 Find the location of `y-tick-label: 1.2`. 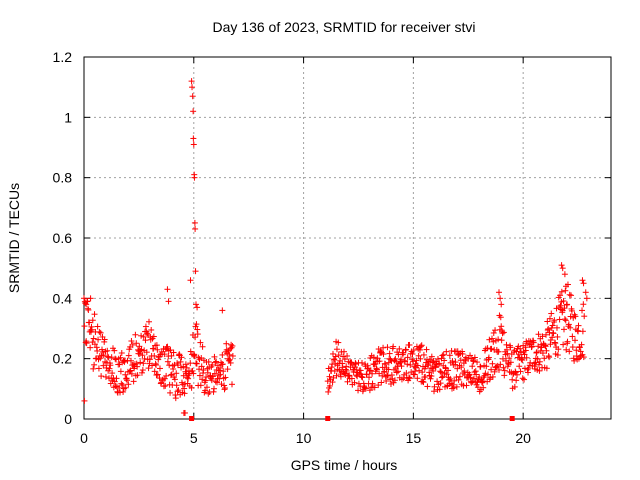

y-tick-label: 1.2 is located at coordinates (63, 57).